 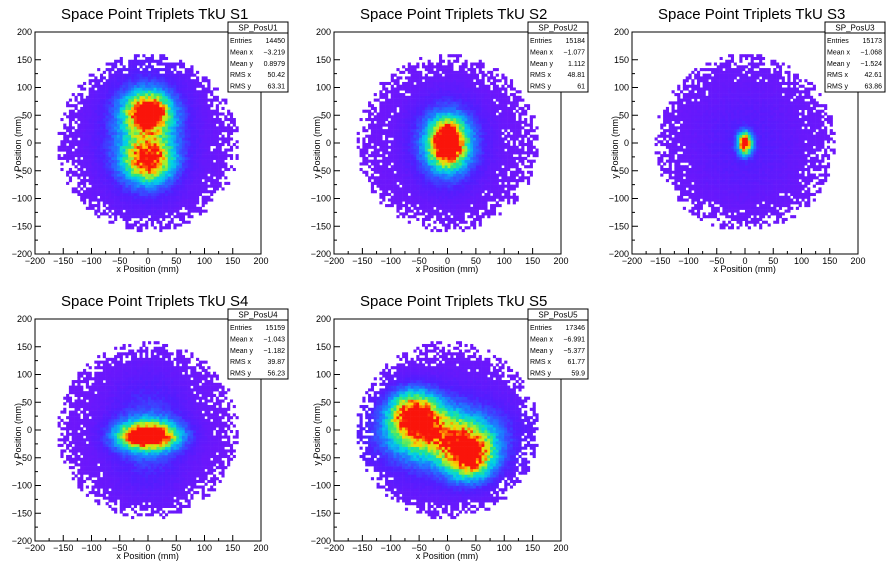 I want to click on stats-value: 50.42, so click(x=276, y=75).